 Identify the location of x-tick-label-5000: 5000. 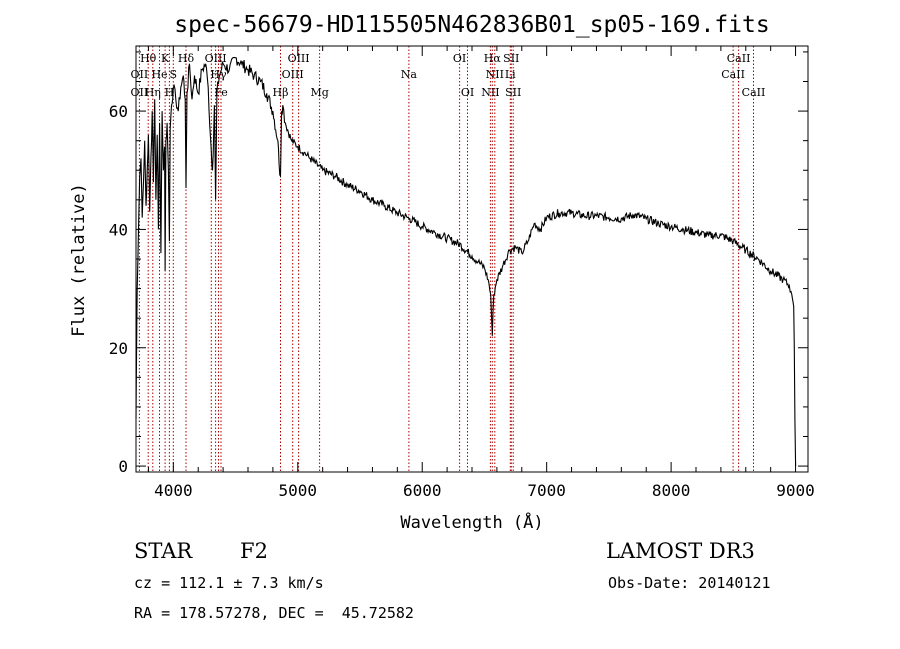
(298, 490).